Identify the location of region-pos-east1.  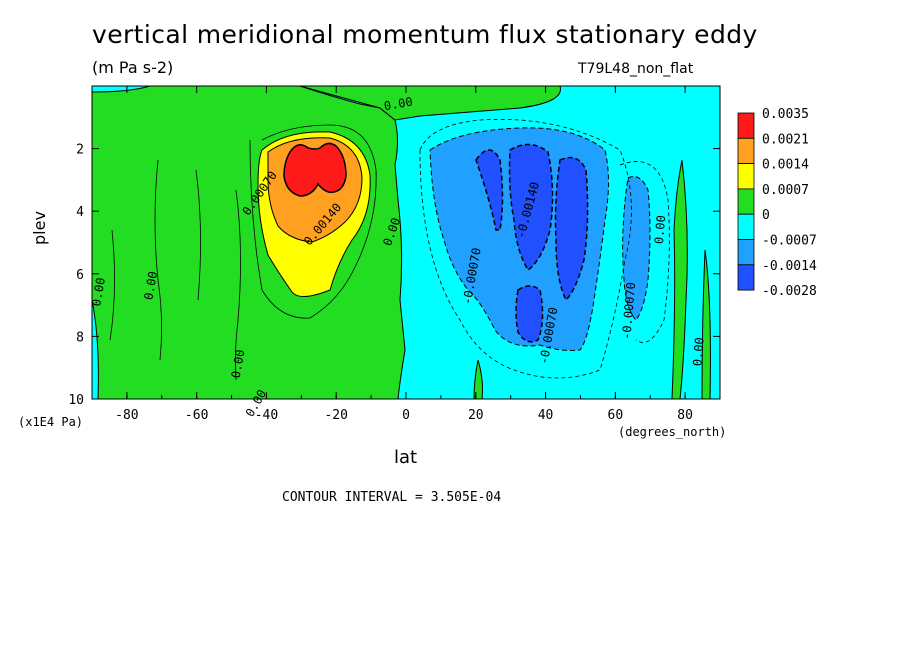
(679, 279).